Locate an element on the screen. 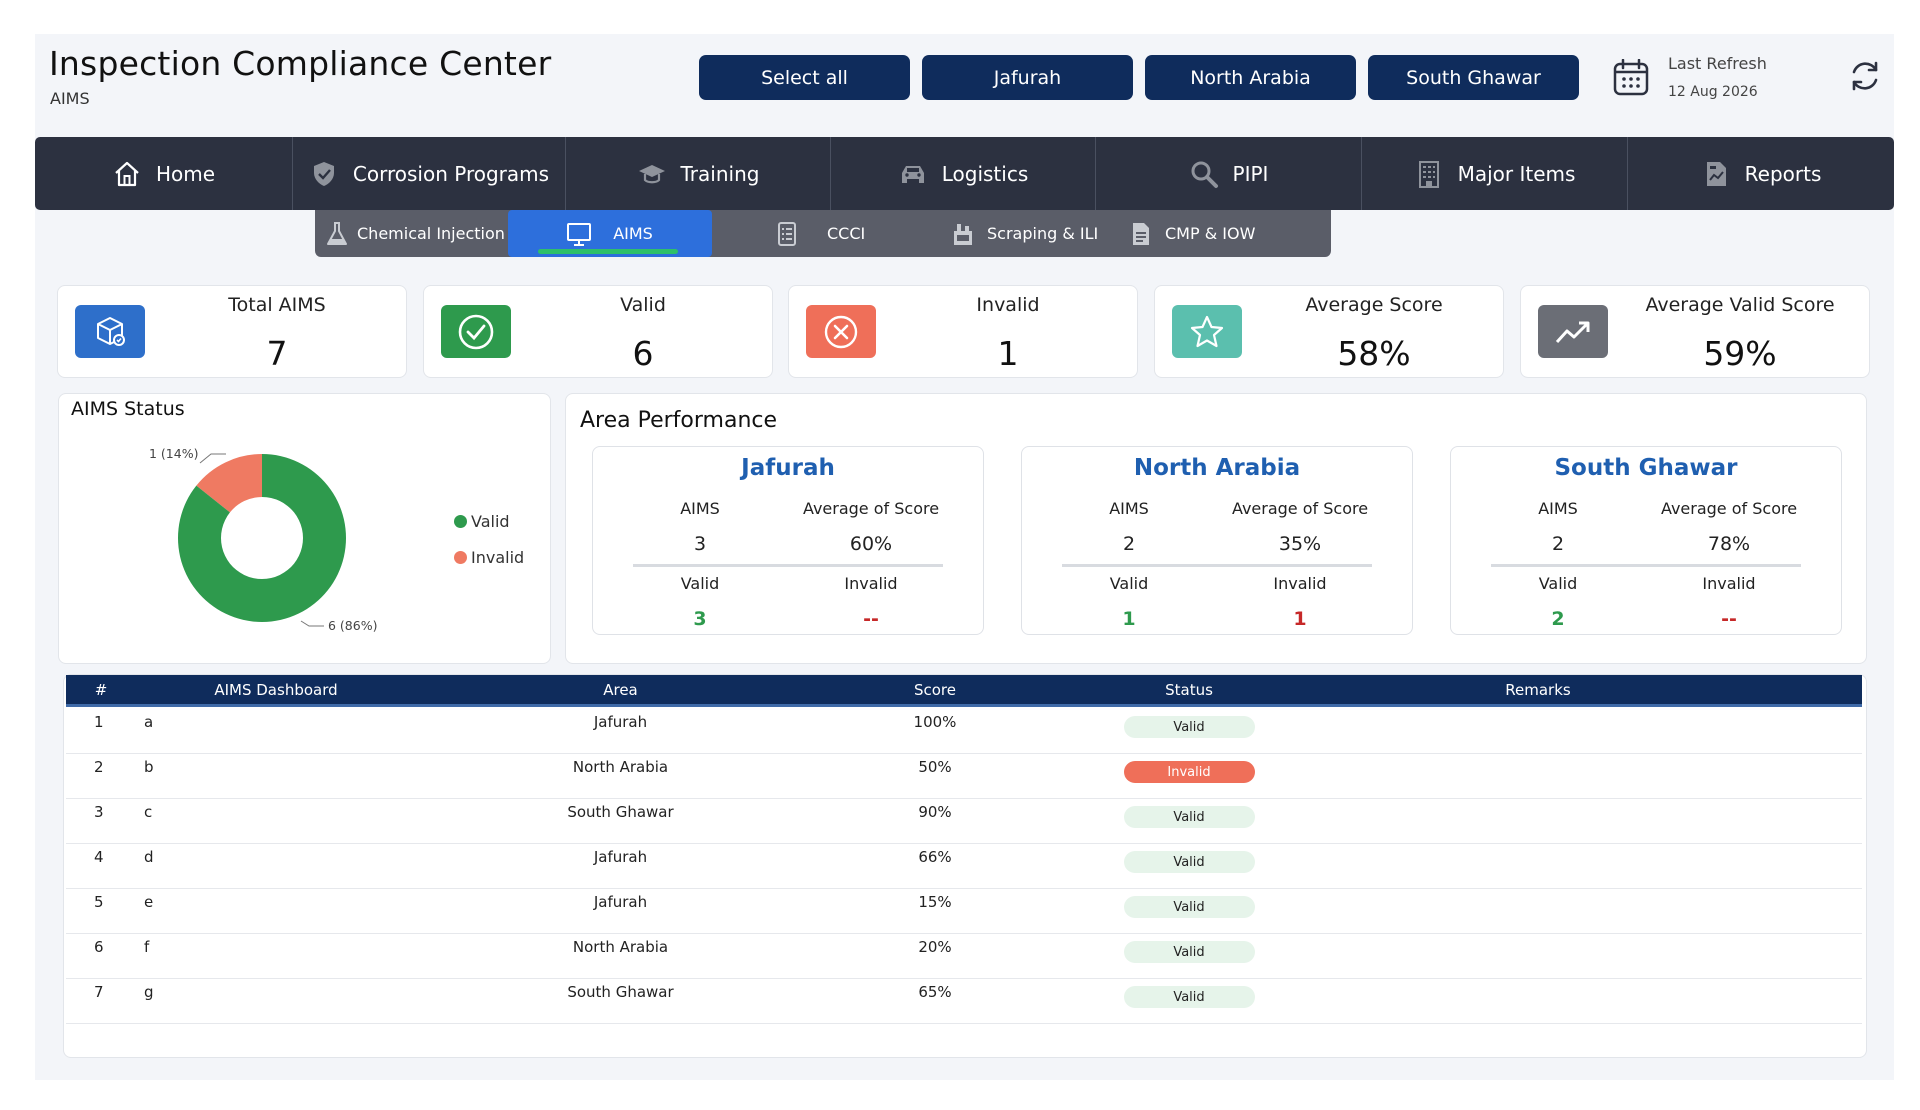 The height and width of the screenshot is (1110, 1920). kpi-value: 1 is located at coordinates (1008, 353).